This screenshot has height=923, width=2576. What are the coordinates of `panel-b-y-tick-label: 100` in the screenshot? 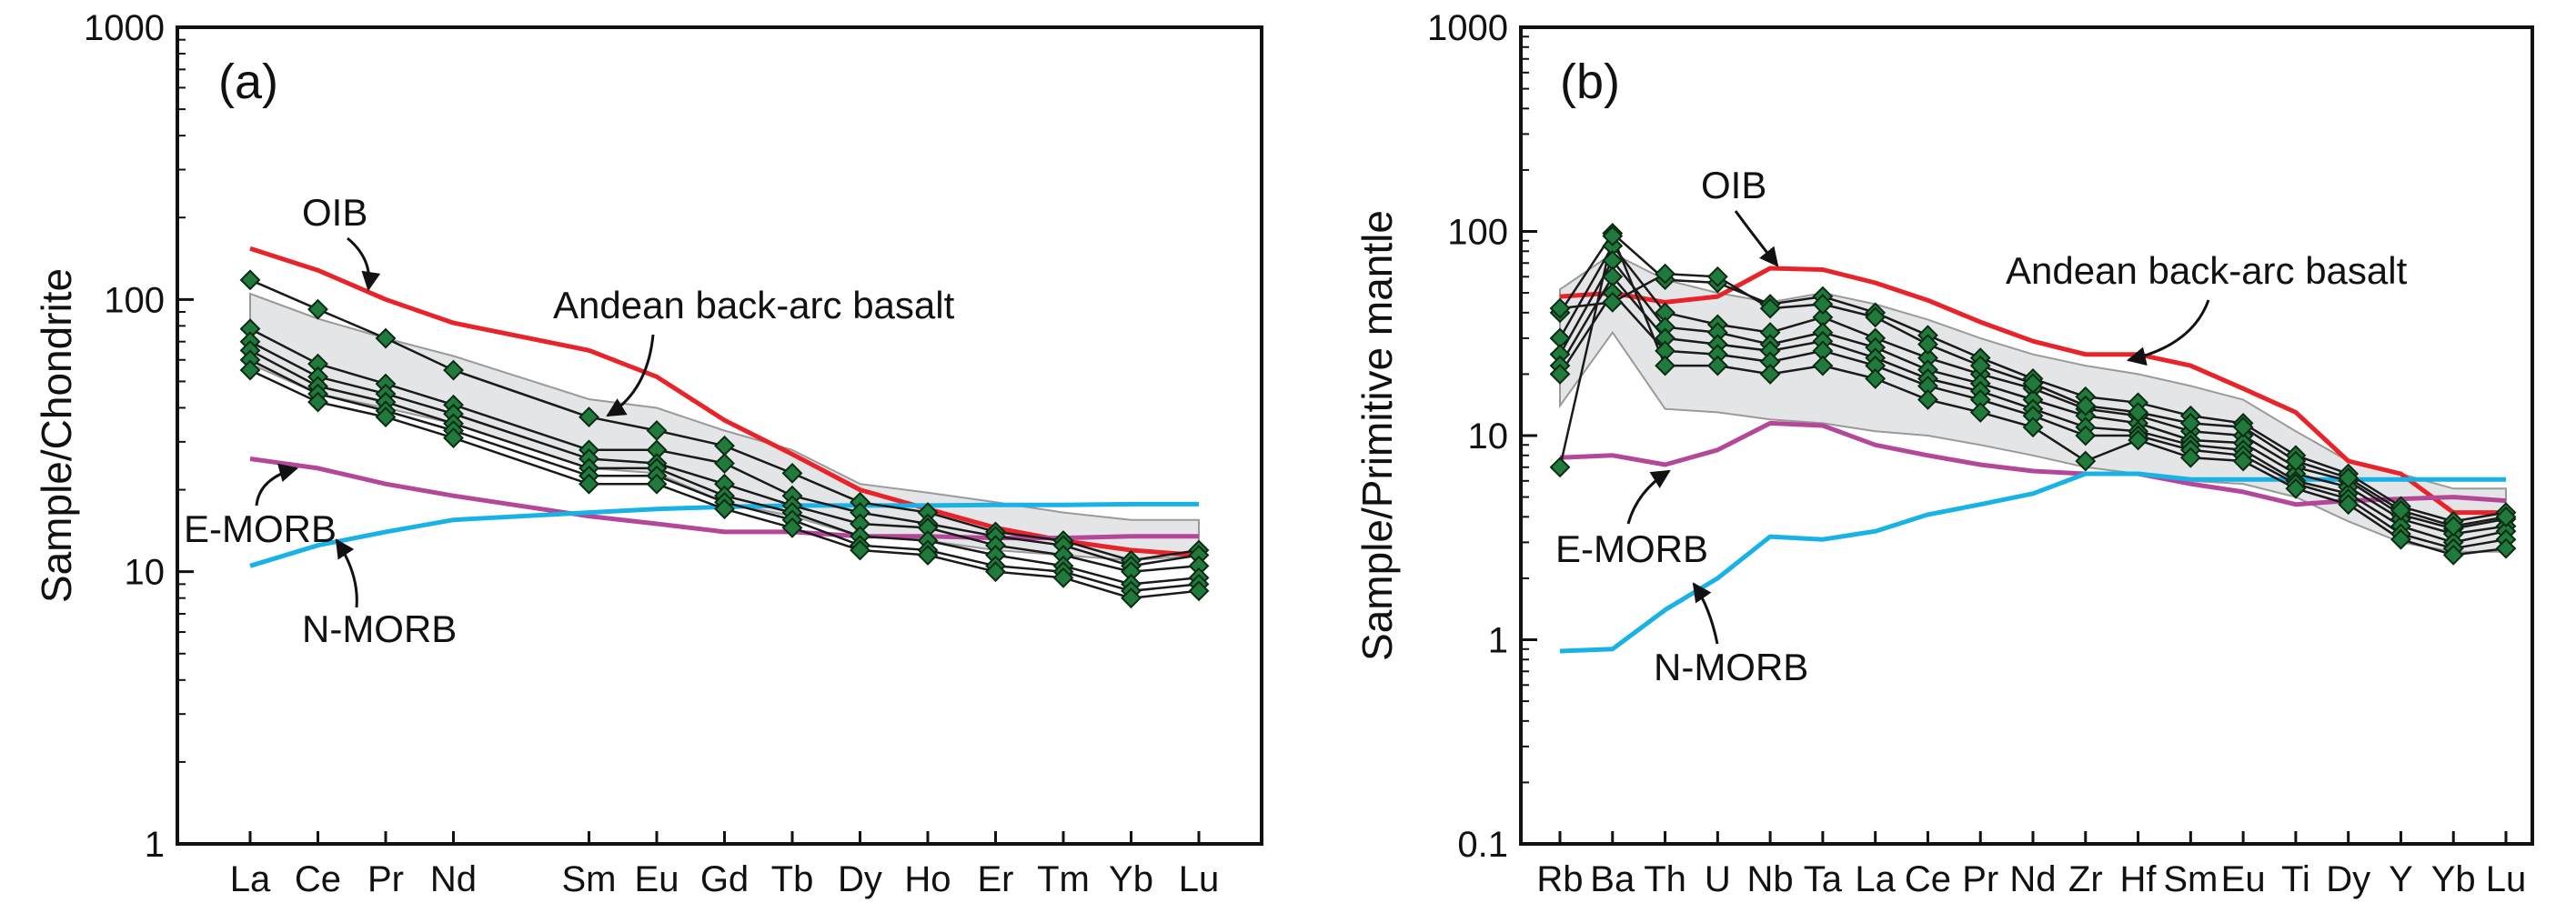 It's located at (1477, 233).